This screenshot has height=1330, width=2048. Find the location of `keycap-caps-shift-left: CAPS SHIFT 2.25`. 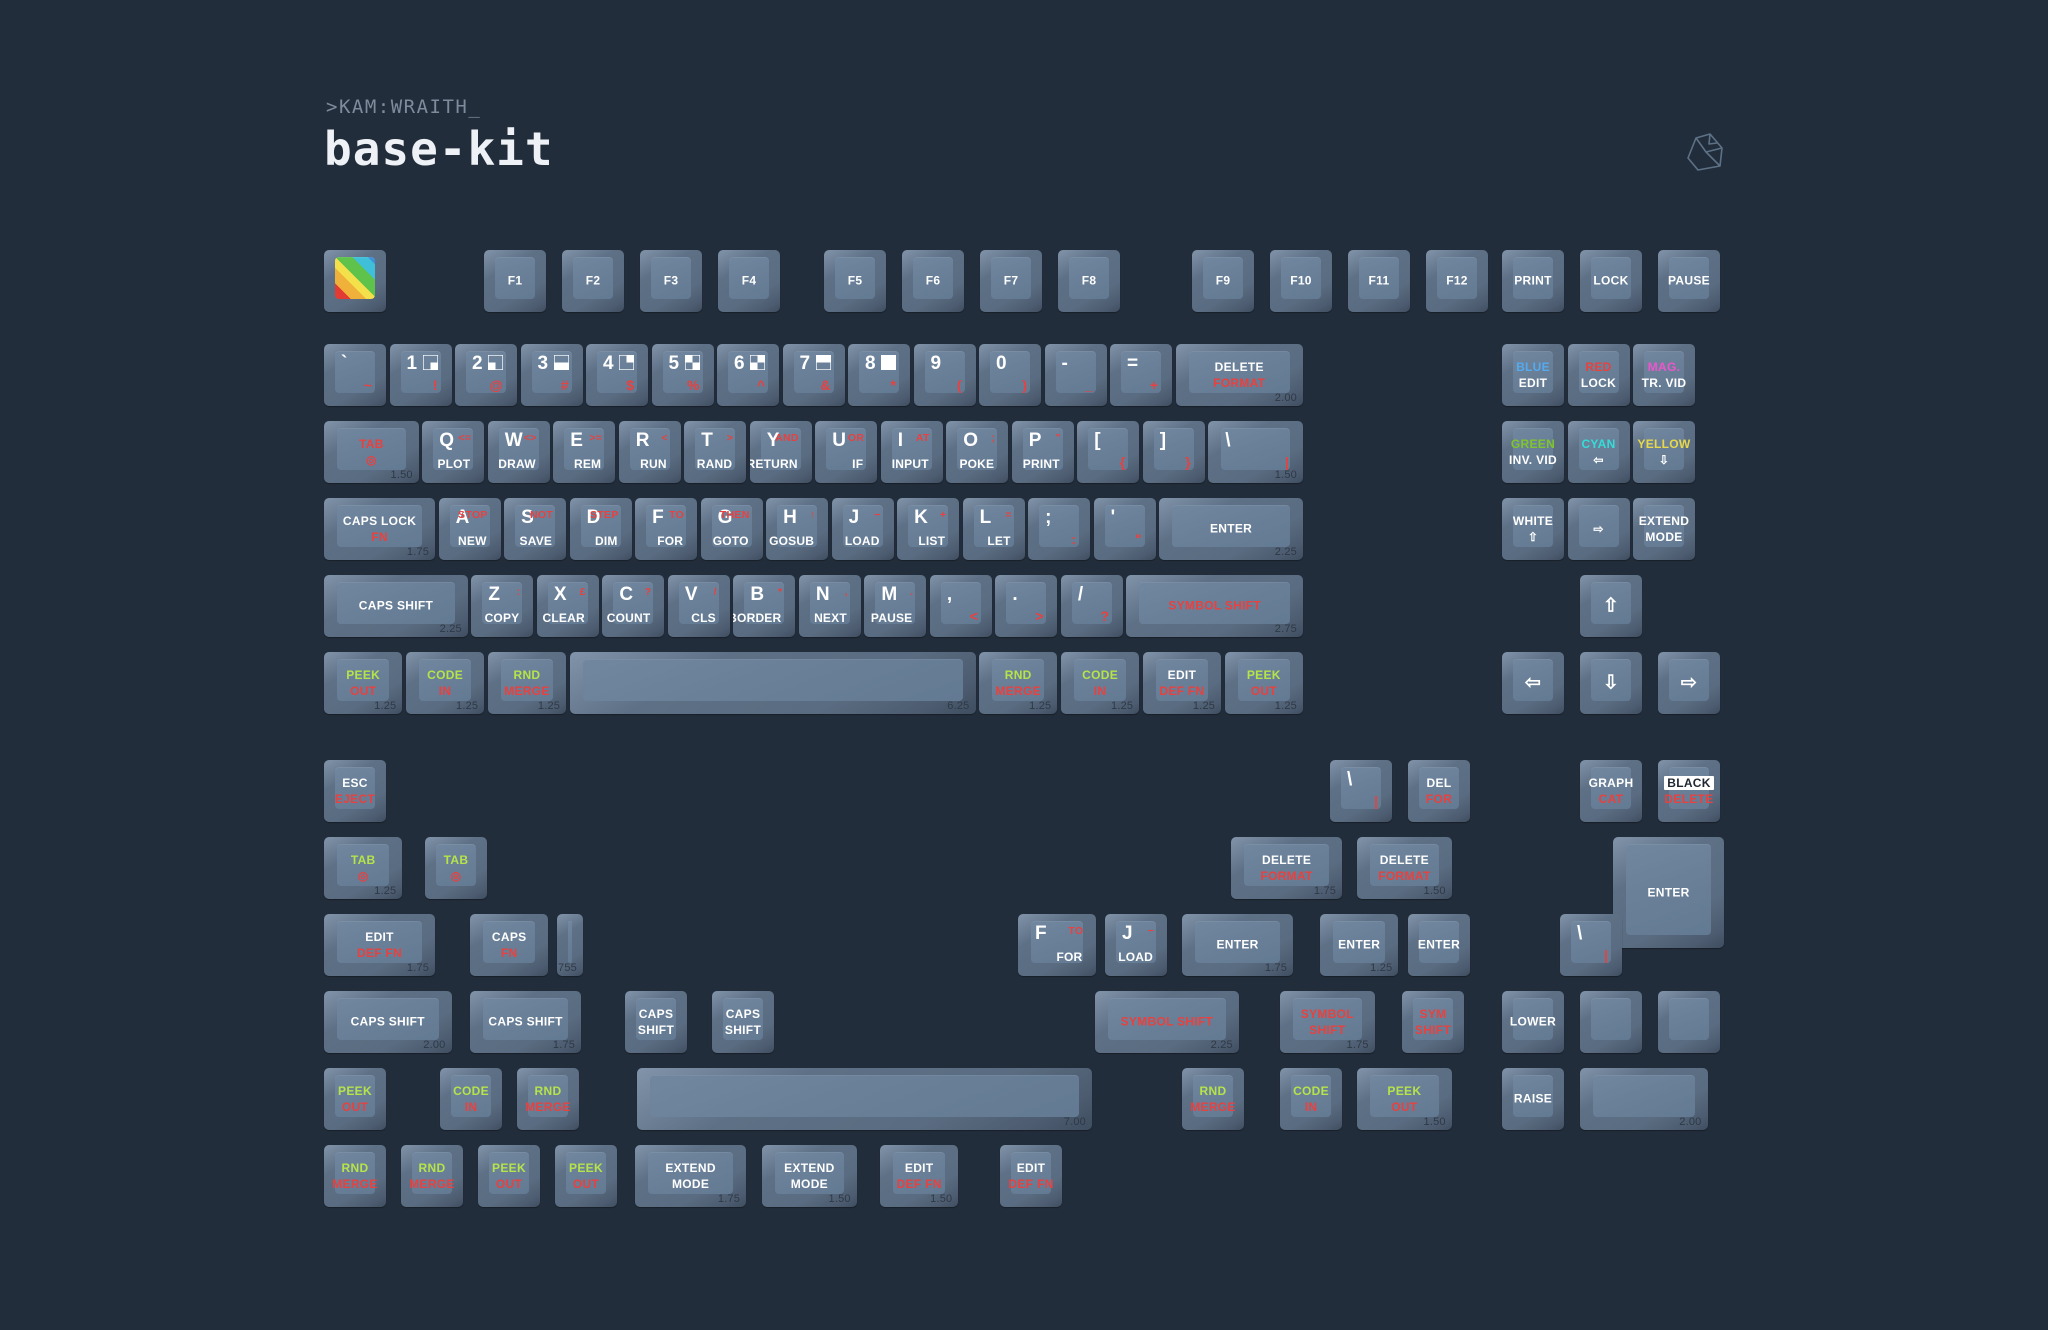

keycap-caps-shift-left: CAPS SHIFT 2.25 is located at coordinates (396, 606).